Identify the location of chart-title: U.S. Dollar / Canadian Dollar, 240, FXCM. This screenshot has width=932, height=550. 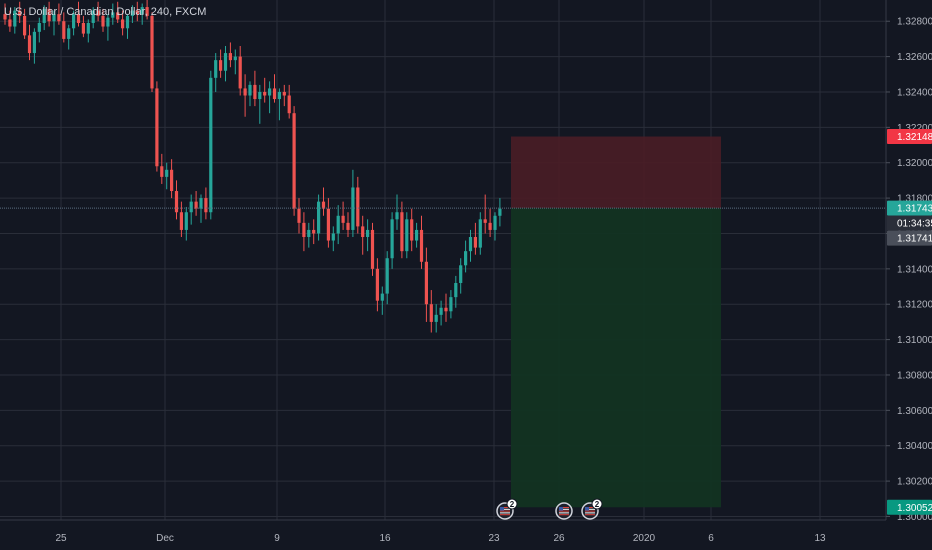
(105, 12).